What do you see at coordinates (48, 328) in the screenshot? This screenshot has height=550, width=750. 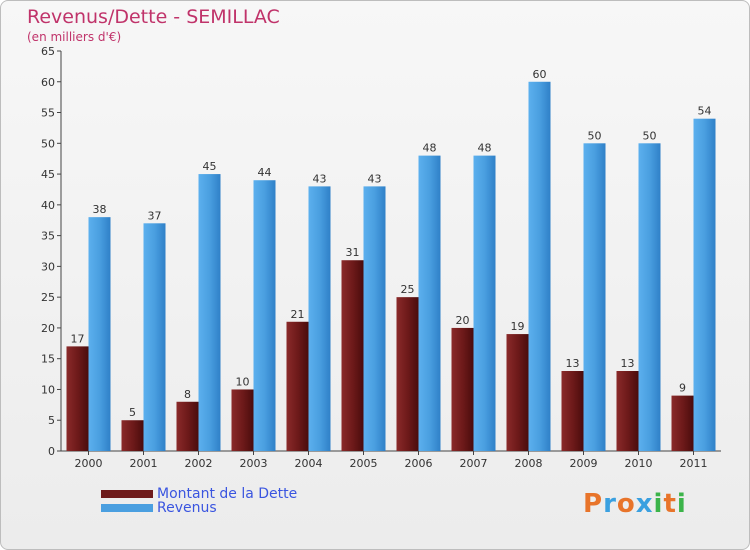 I see `y-tick-label: 20` at bounding box center [48, 328].